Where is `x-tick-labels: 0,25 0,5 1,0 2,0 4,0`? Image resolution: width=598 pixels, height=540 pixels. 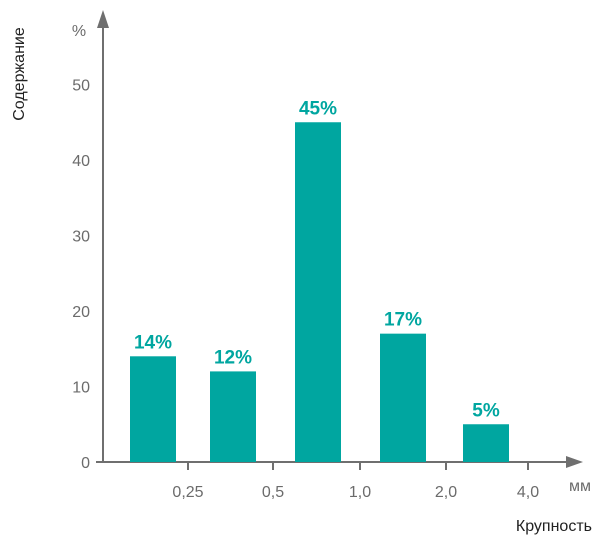
x-tick-labels: 0,25 0,5 1,0 2,0 4,0 is located at coordinates (355, 481).